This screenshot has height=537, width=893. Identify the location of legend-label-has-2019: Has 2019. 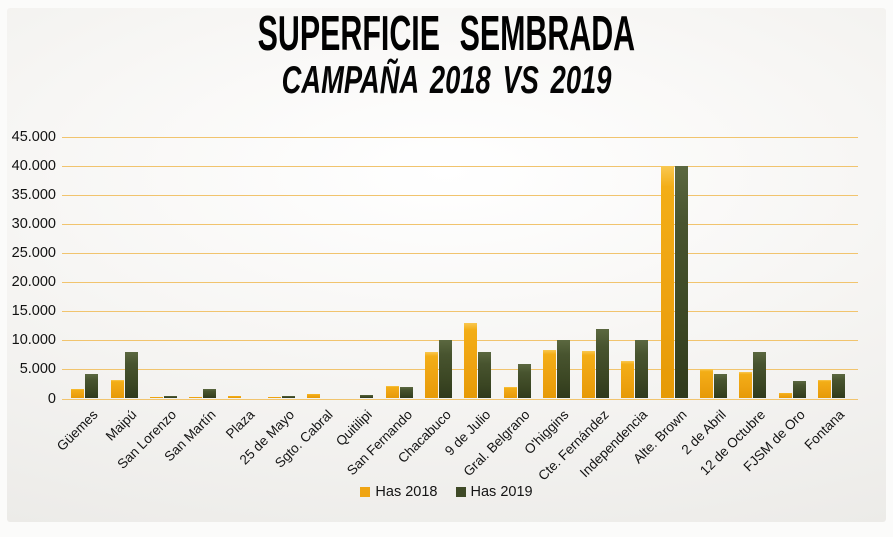
(501, 492).